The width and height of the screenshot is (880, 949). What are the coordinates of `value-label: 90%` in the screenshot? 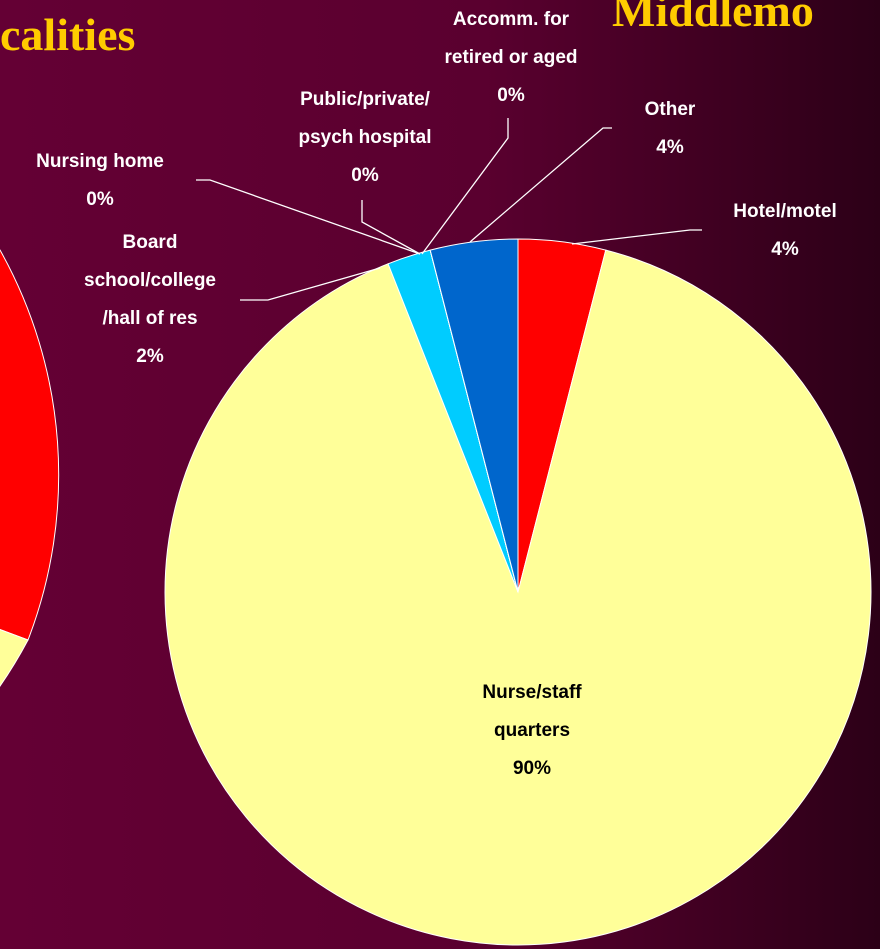 It's located at (532, 768).